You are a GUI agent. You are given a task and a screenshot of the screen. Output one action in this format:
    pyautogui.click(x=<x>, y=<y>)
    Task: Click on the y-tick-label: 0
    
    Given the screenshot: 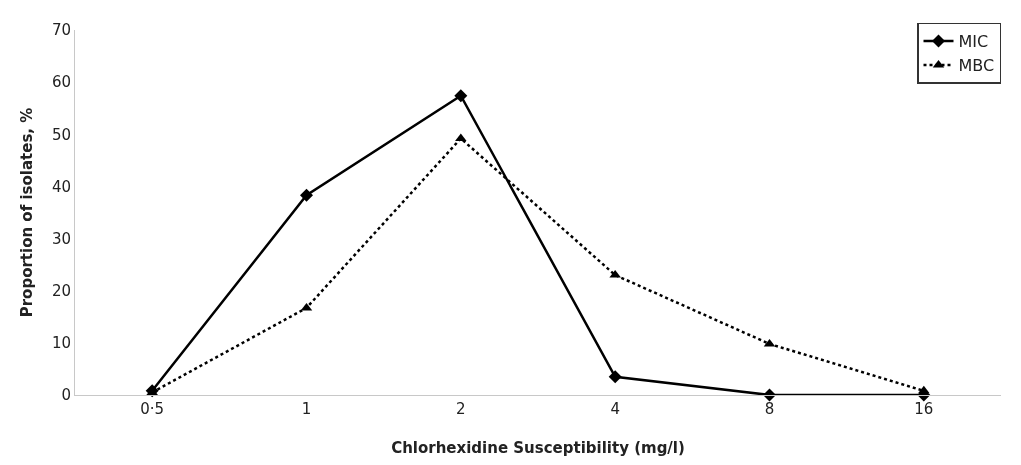 What is the action you would take?
    pyautogui.click(x=66, y=395)
    